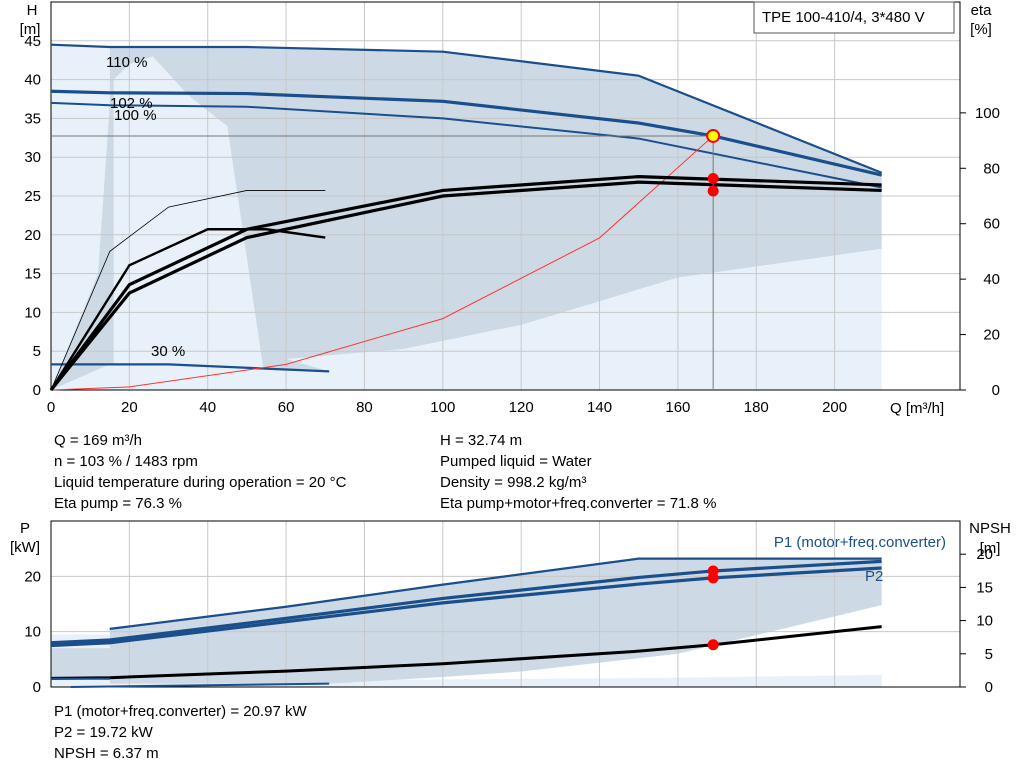 This screenshot has height=781, width=1024. What do you see at coordinates (989, 687) in the screenshot?
I see `npsh-tick-label: 0` at bounding box center [989, 687].